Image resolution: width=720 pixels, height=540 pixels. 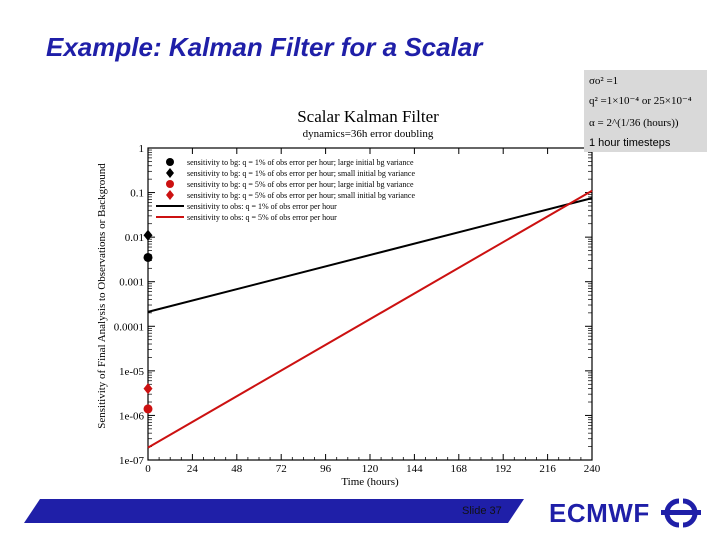 What do you see at coordinates (630, 143) in the screenshot?
I see `param-timestep: 1 hour timesteps` at bounding box center [630, 143].